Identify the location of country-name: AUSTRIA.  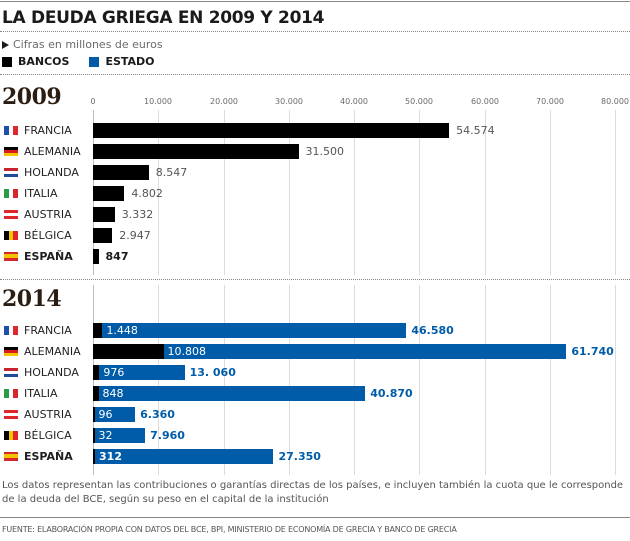
(48, 414).